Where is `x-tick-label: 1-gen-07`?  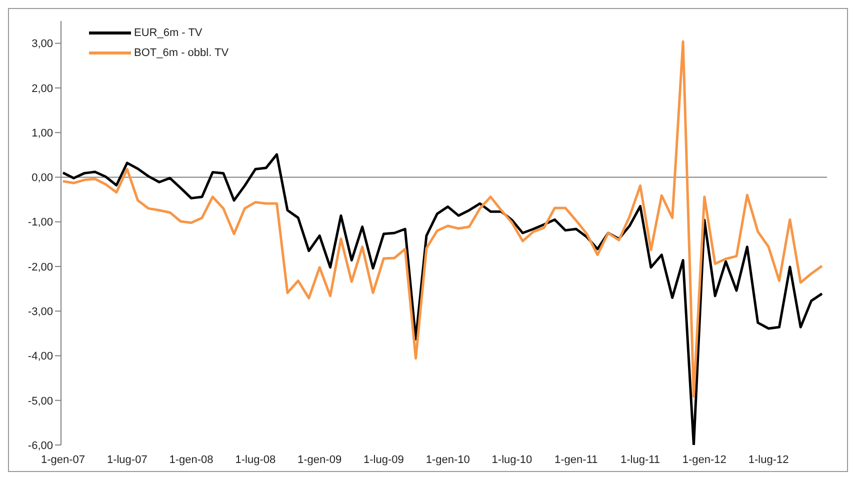 x-tick-label: 1-gen-07 is located at coordinates (63, 460).